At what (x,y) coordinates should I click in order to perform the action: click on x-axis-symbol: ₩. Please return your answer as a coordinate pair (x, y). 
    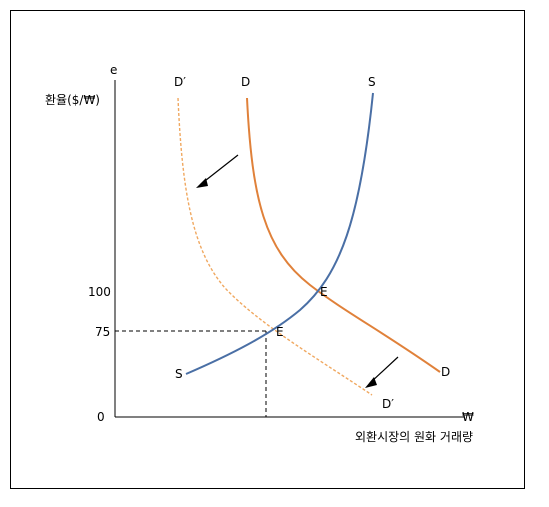
    Looking at the image, I should click on (468, 417).